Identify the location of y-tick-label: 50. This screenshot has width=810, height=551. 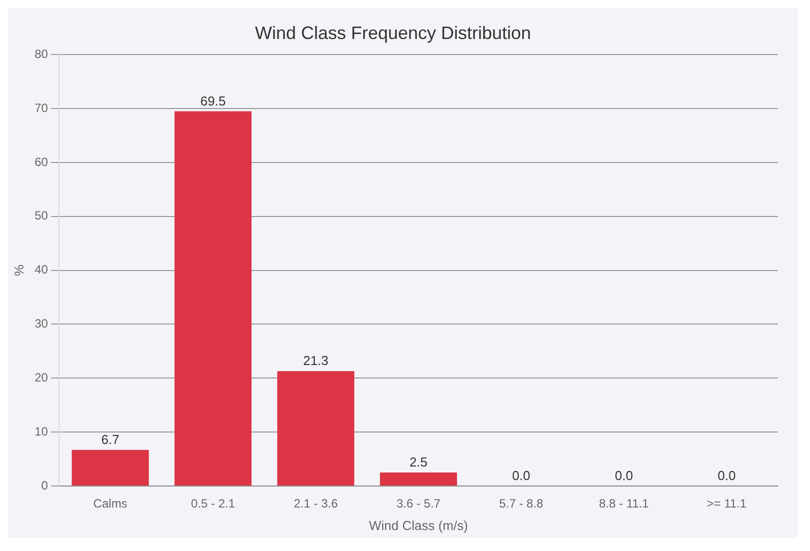
(41, 215).